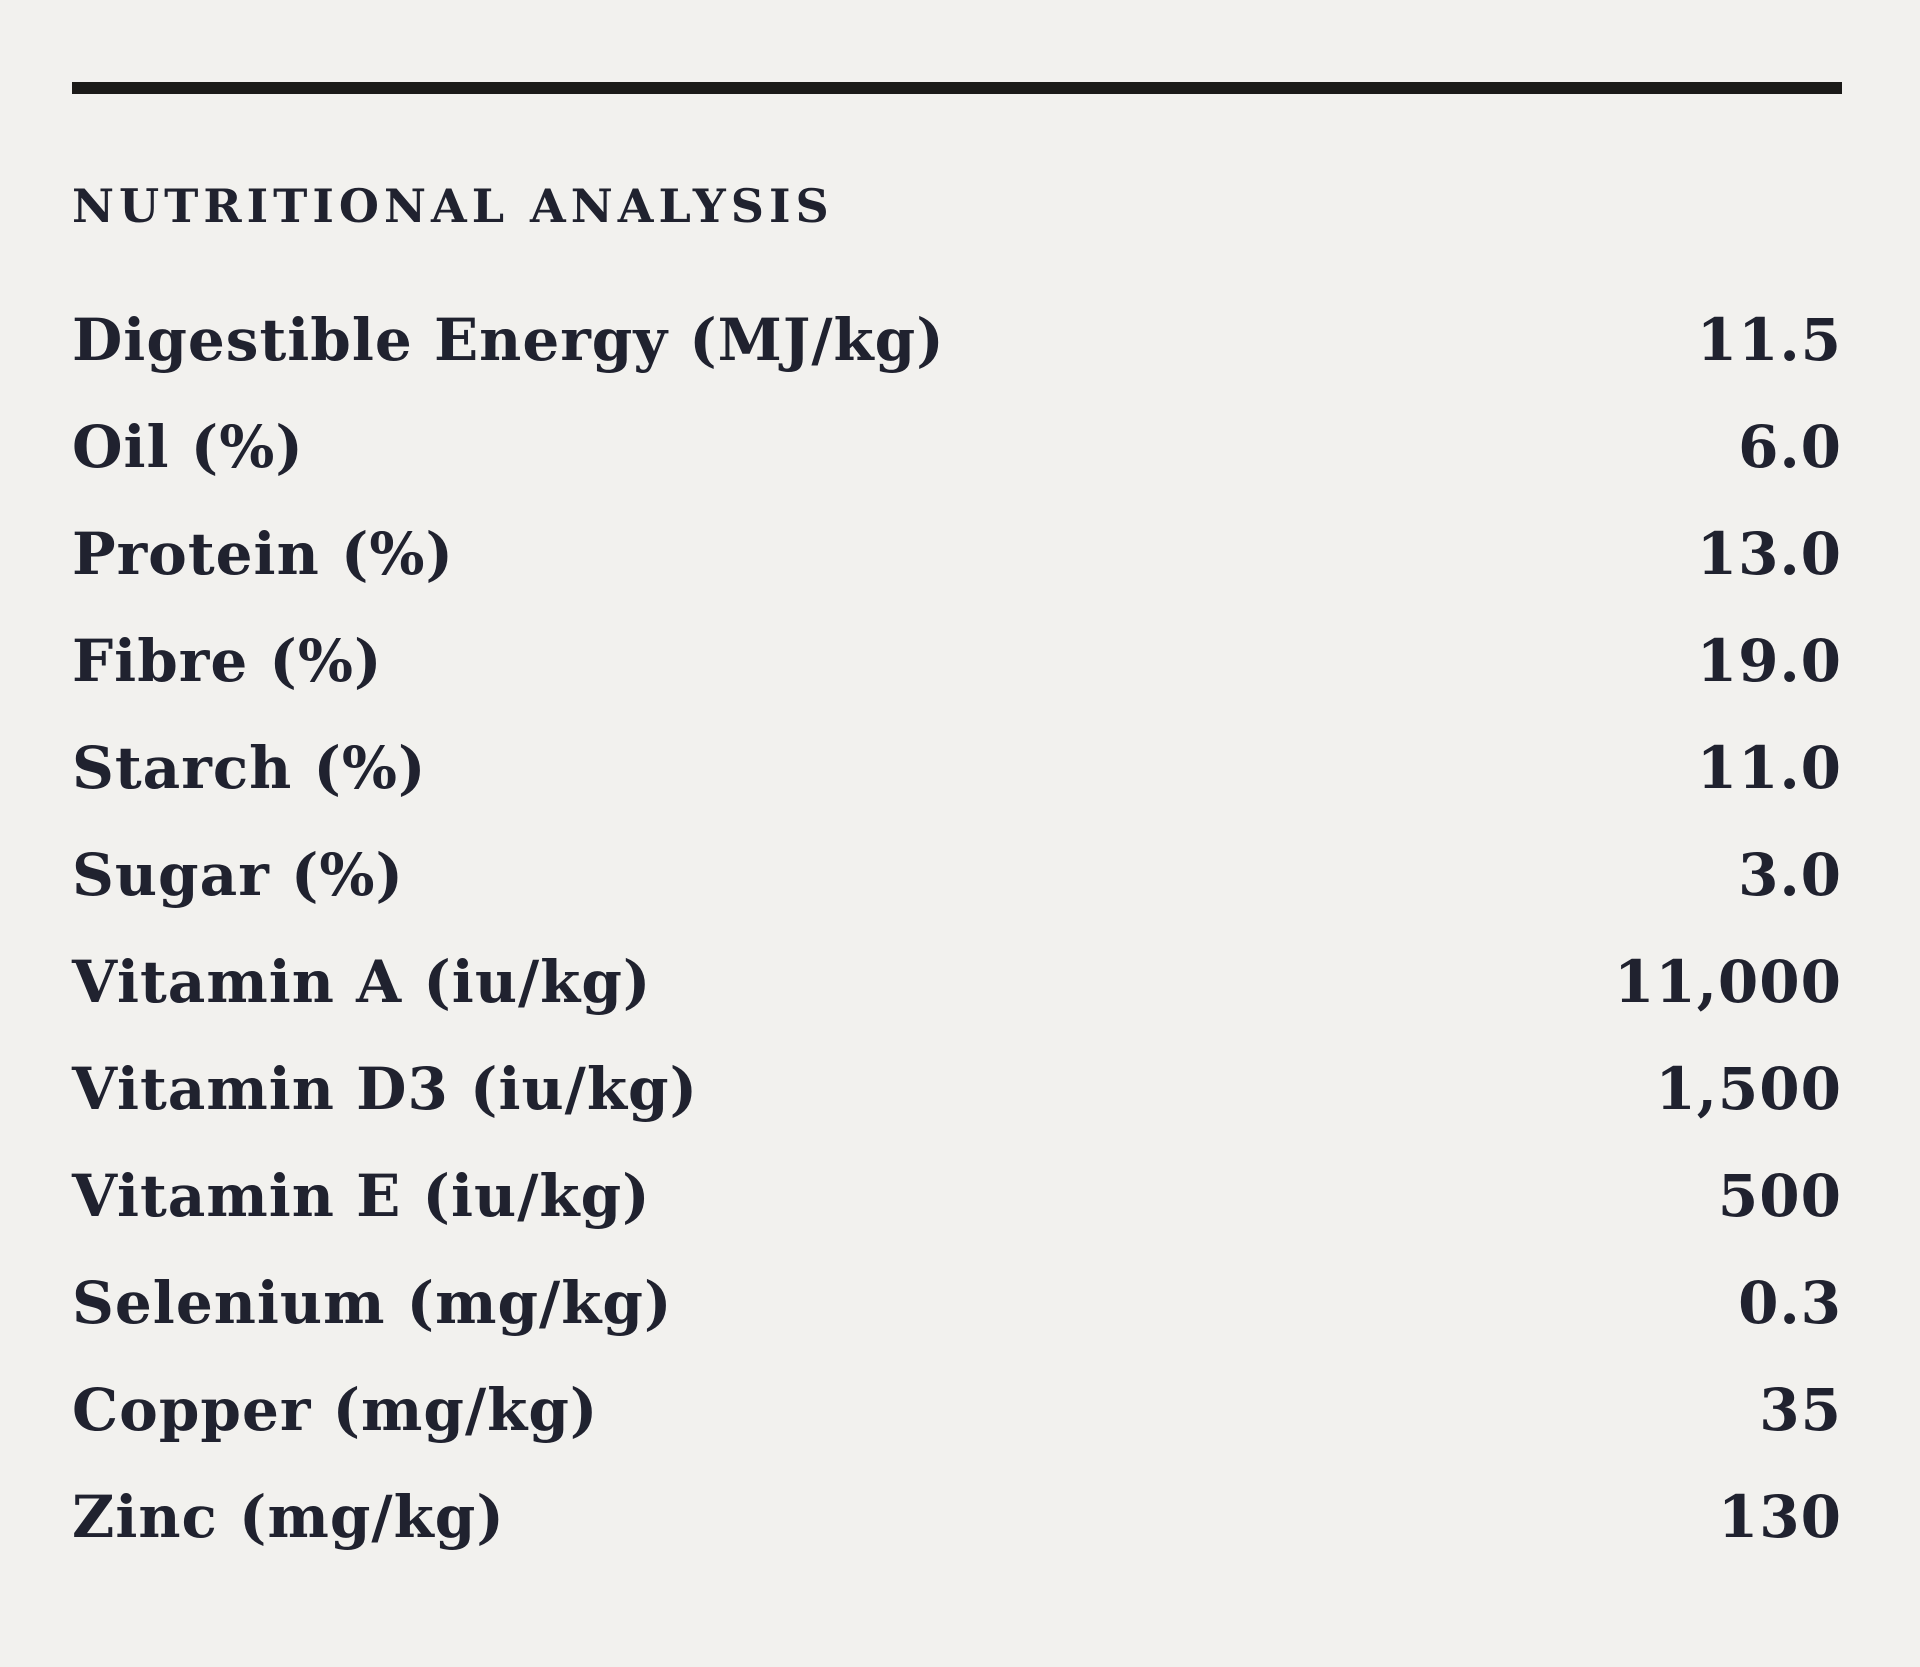 The width and height of the screenshot is (1920, 1667). What do you see at coordinates (249, 768) in the screenshot?
I see `row-label: Starch (%)` at bounding box center [249, 768].